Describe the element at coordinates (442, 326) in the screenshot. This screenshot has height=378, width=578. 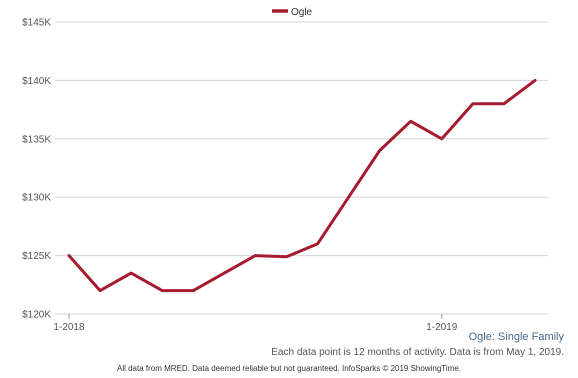
I see `x-tick-label-1: 1-2019` at that location.